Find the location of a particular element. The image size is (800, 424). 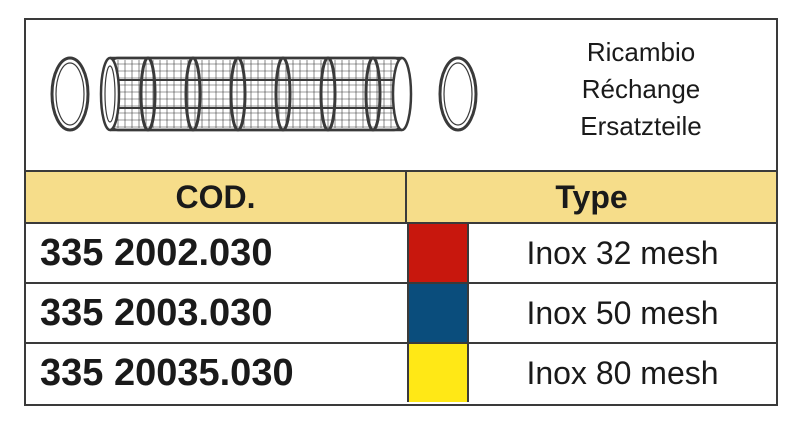

spare-part-labels: Ricambio Réchange Ersatzteile is located at coordinates (641, 89).